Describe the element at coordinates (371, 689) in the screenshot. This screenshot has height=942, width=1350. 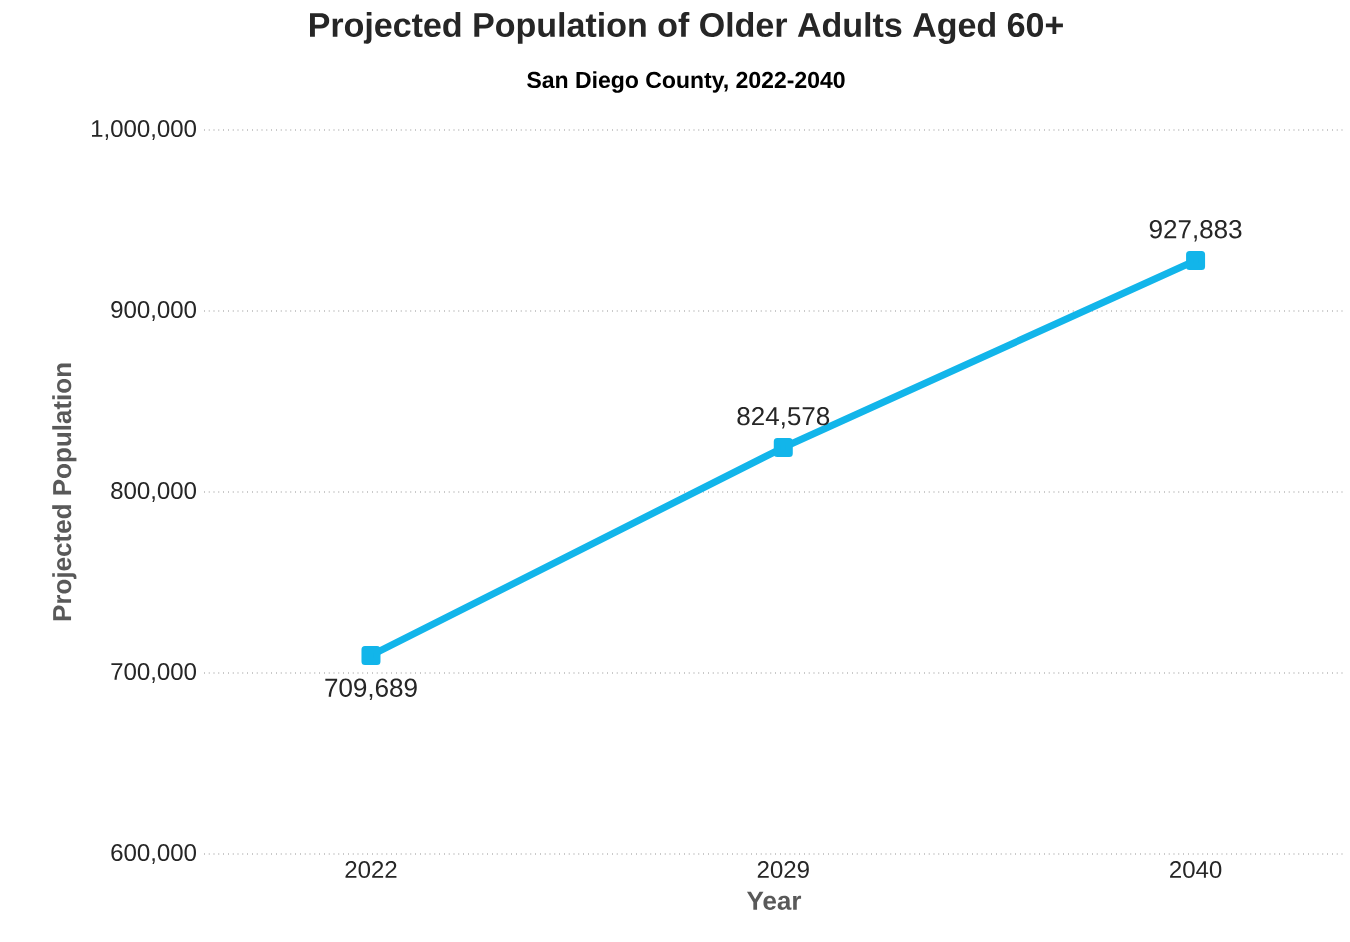
I see `data-label: 709,689` at that location.